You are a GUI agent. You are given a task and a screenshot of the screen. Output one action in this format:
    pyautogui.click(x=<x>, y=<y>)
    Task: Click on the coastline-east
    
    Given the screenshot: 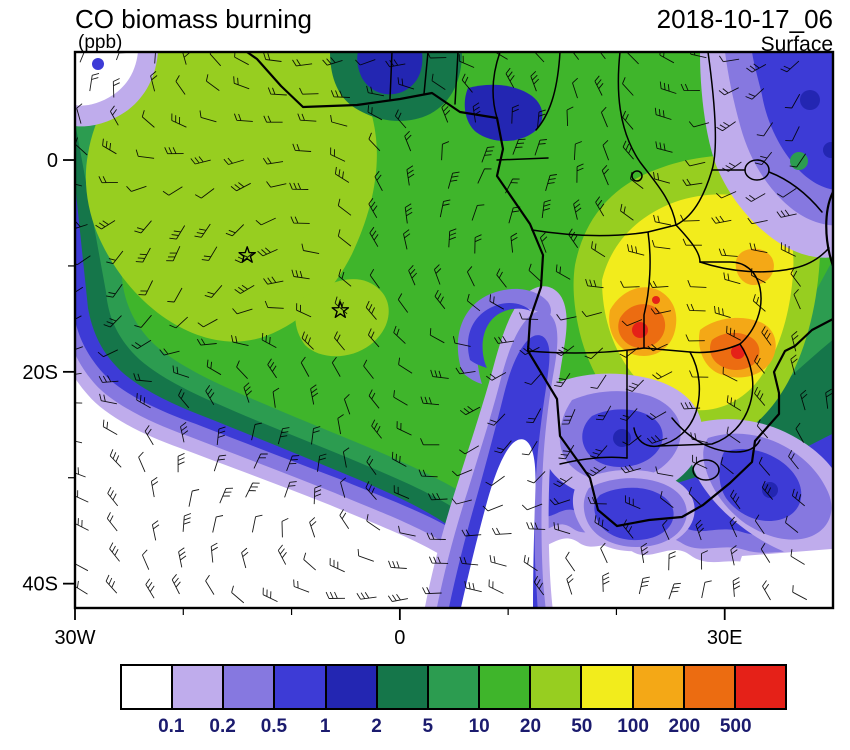 What is the action you would take?
    pyautogui.click(x=829, y=229)
    